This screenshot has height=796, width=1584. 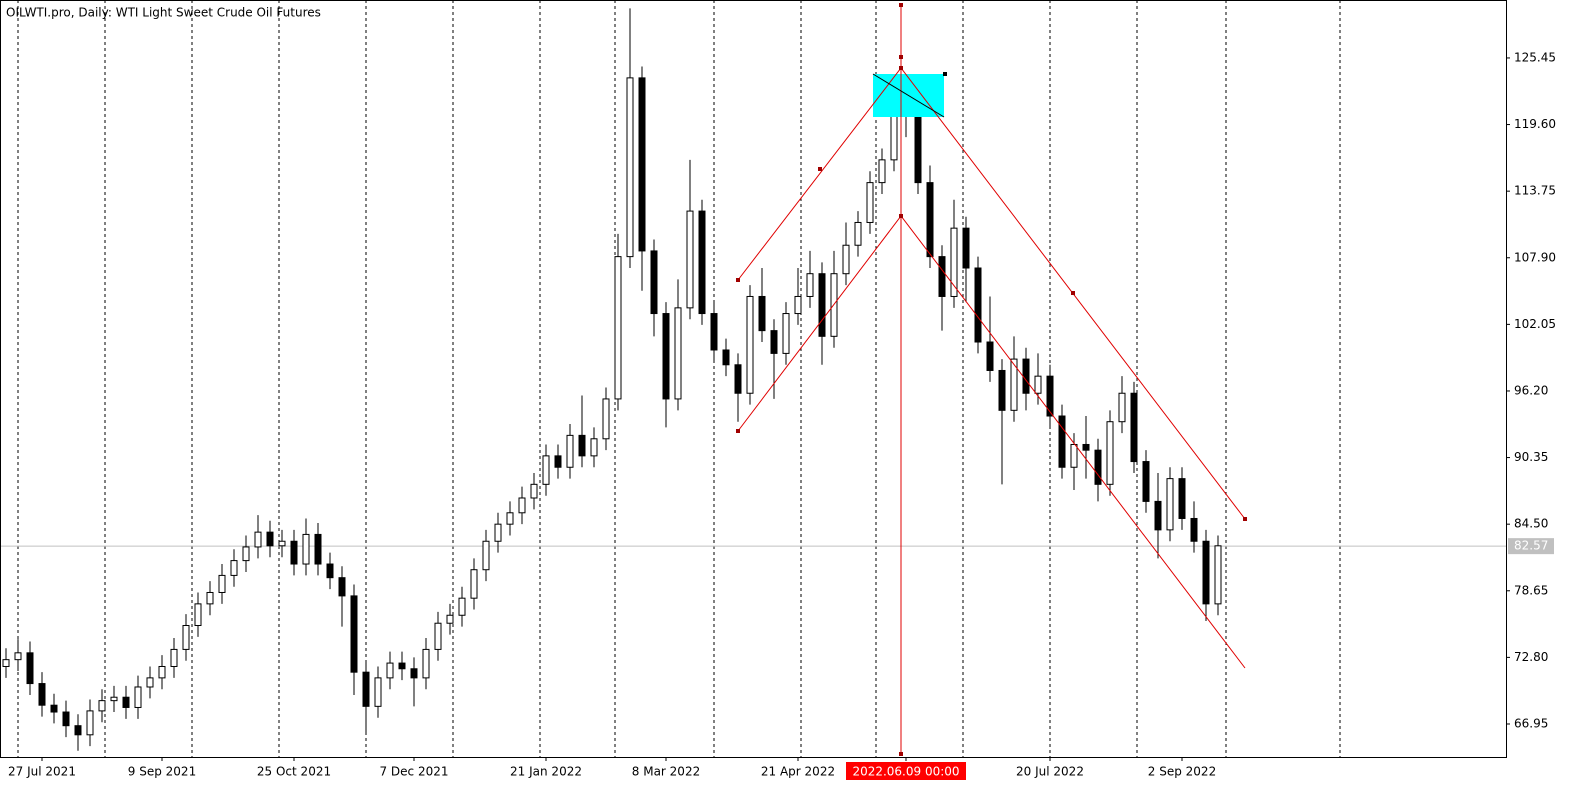 I want to click on x-tick-label: 7 Dec 2021, so click(x=413, y=772).